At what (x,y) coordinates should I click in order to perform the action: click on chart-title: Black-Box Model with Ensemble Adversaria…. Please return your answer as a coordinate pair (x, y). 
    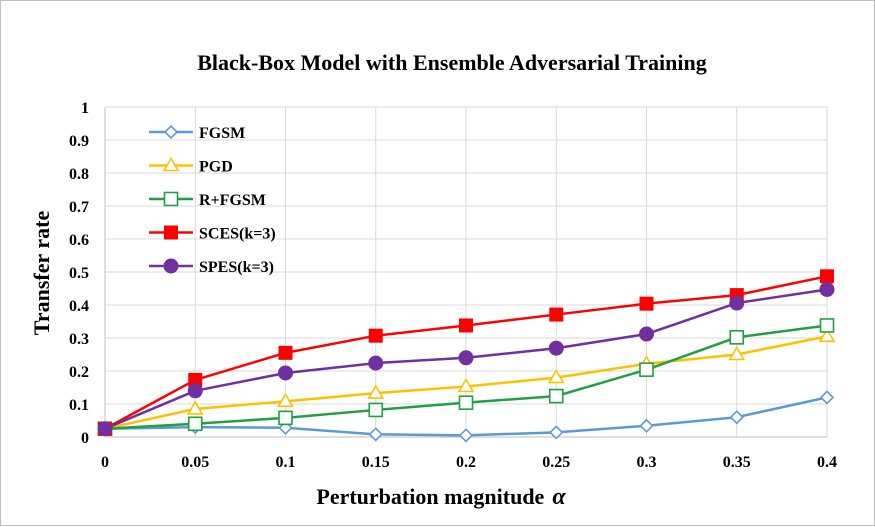
    Looking at the image, I should click on (452, 62).